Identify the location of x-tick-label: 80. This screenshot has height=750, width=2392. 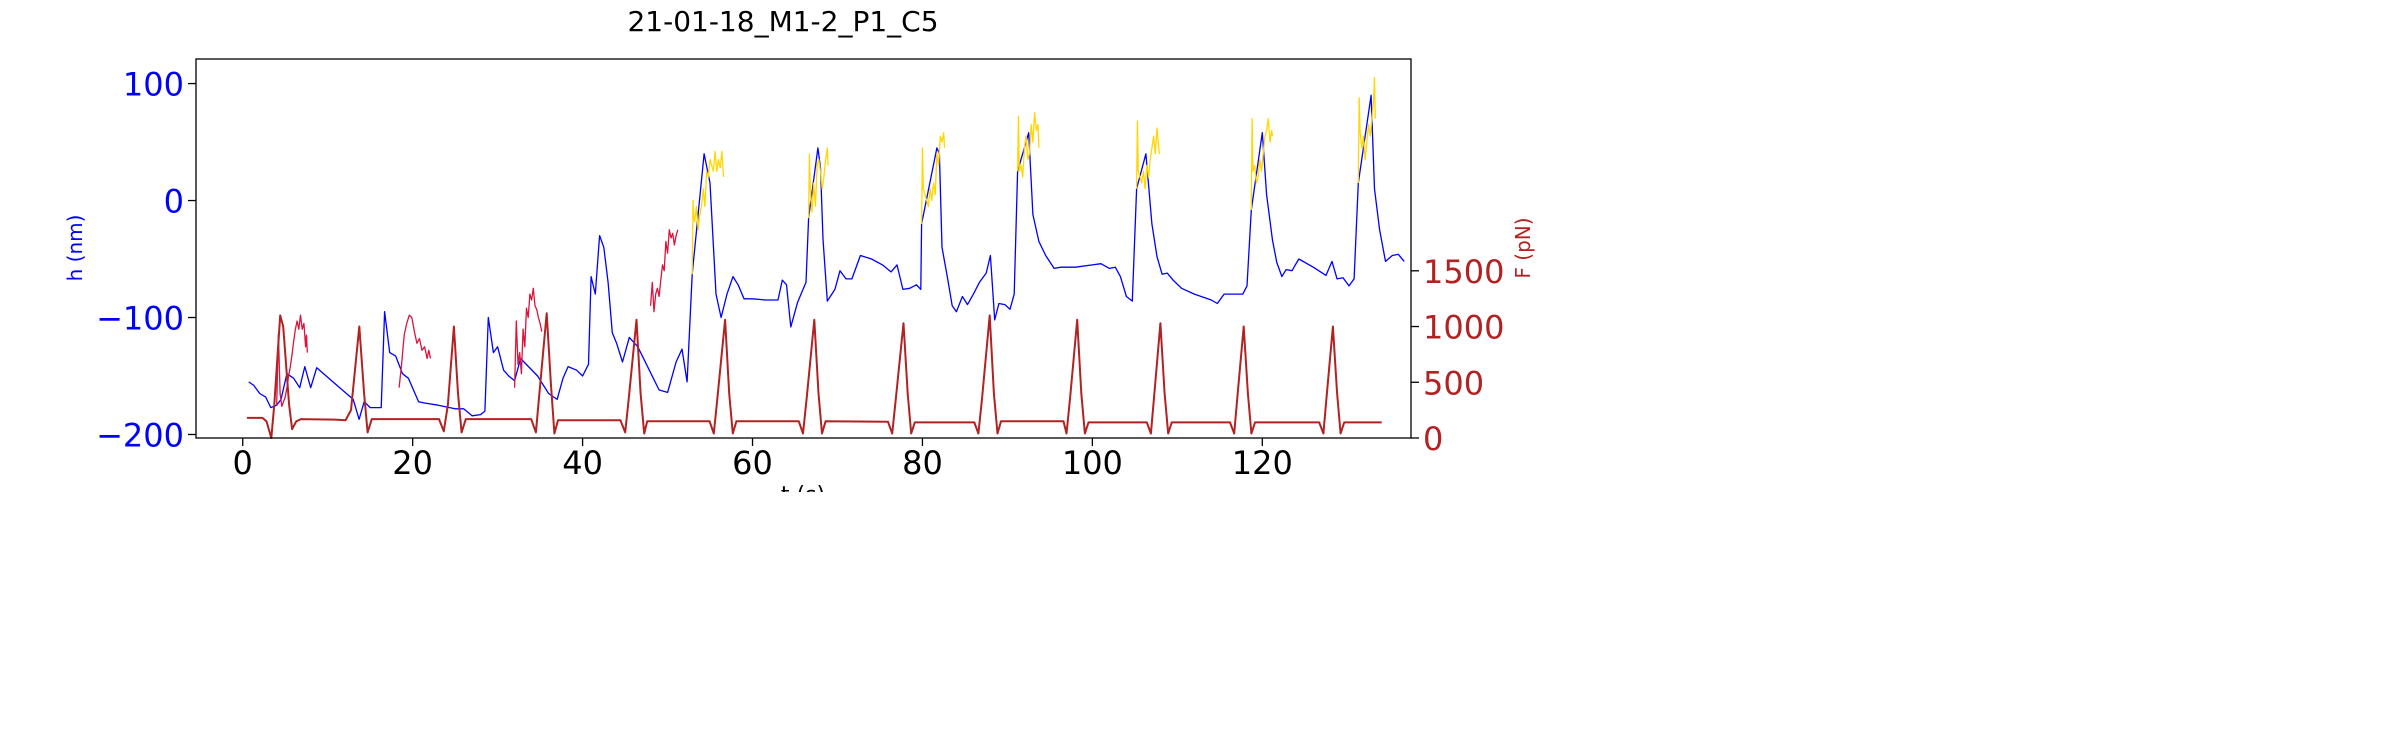
(922, 463).